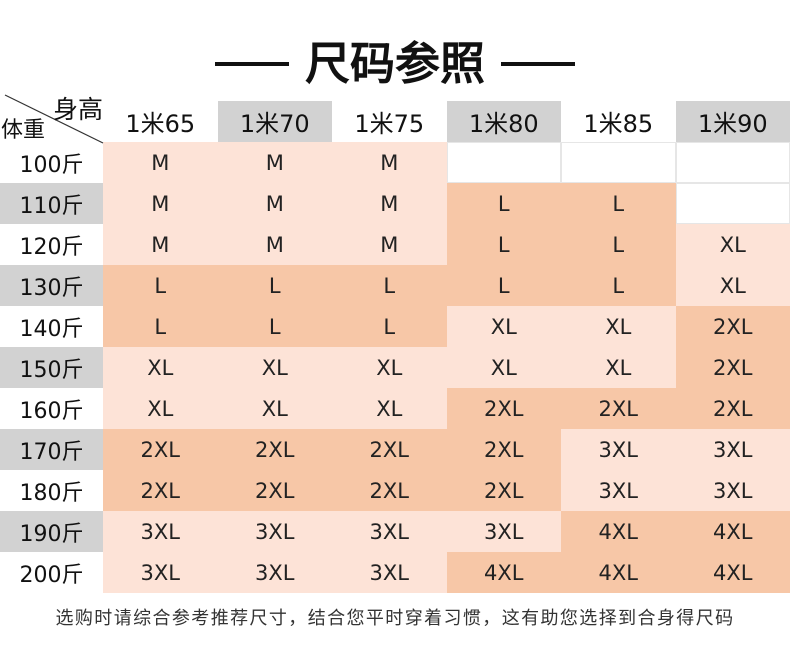 Image resolution: width=790 pixels, height=665 pixels. I want to click on page-title: 尺码参照, so click(394, 63).